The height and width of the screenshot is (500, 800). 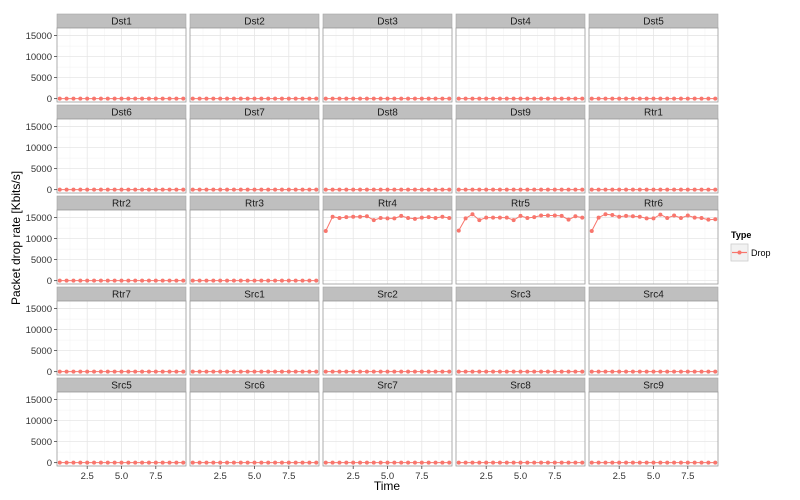 I want to click on facet-strip-label: Rtr2, so click(x=121, y=204).